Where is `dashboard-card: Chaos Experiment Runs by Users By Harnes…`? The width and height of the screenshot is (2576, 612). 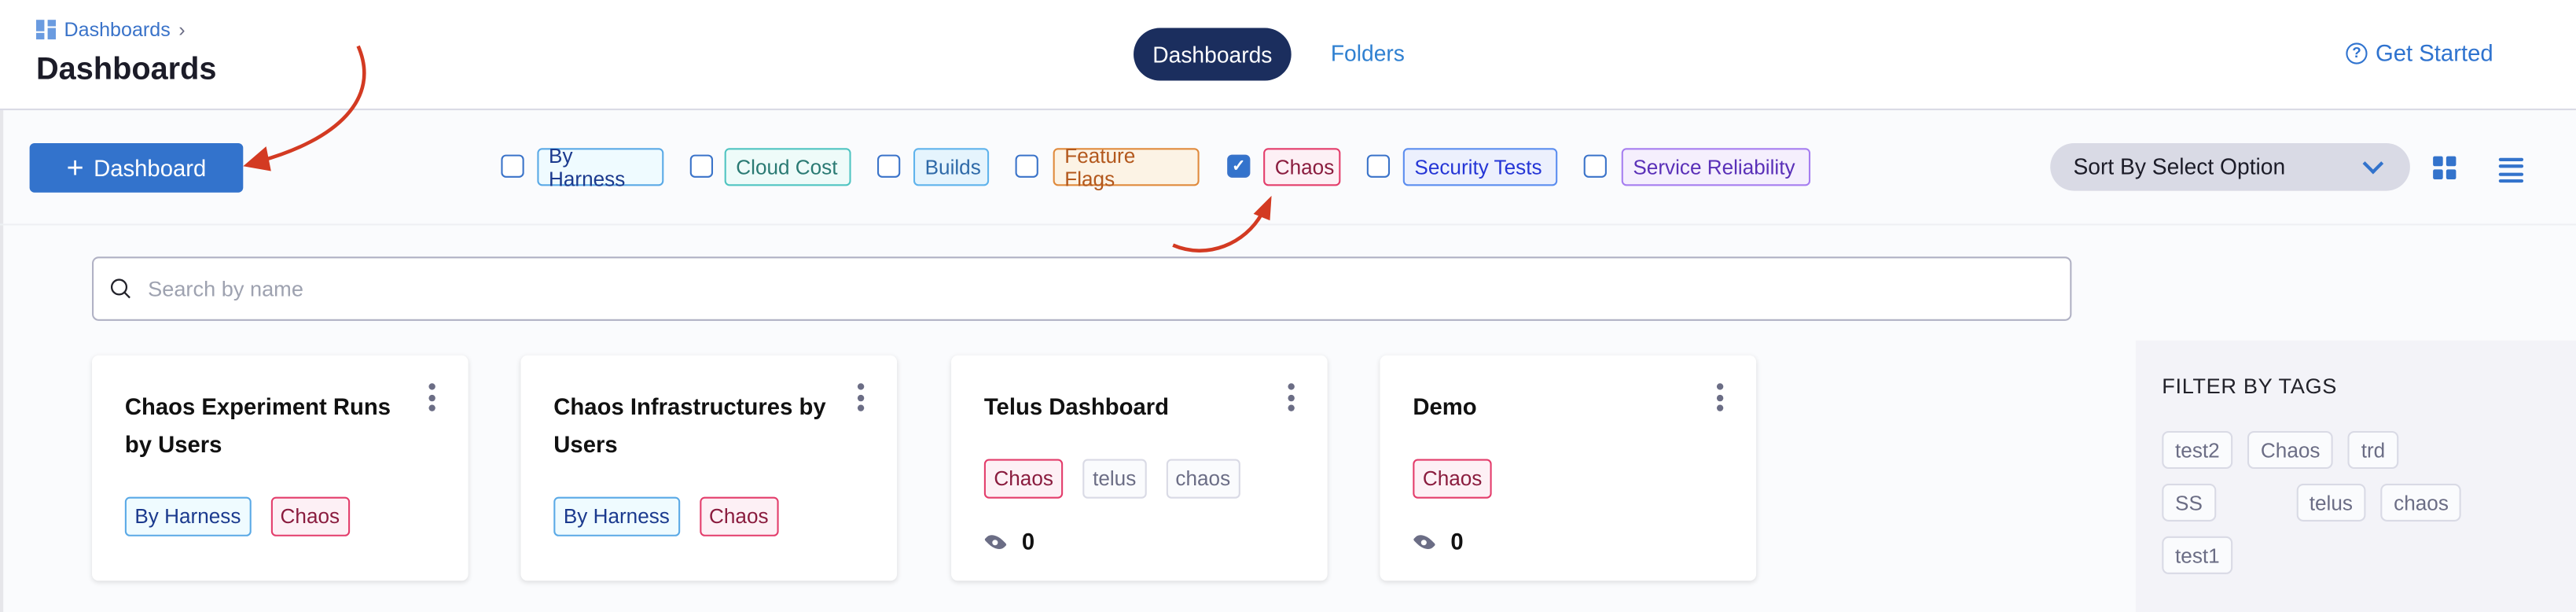
dashboard-card: Chaos Experiment Runs by Users By Harnes… is located at coordinates (280, 468).